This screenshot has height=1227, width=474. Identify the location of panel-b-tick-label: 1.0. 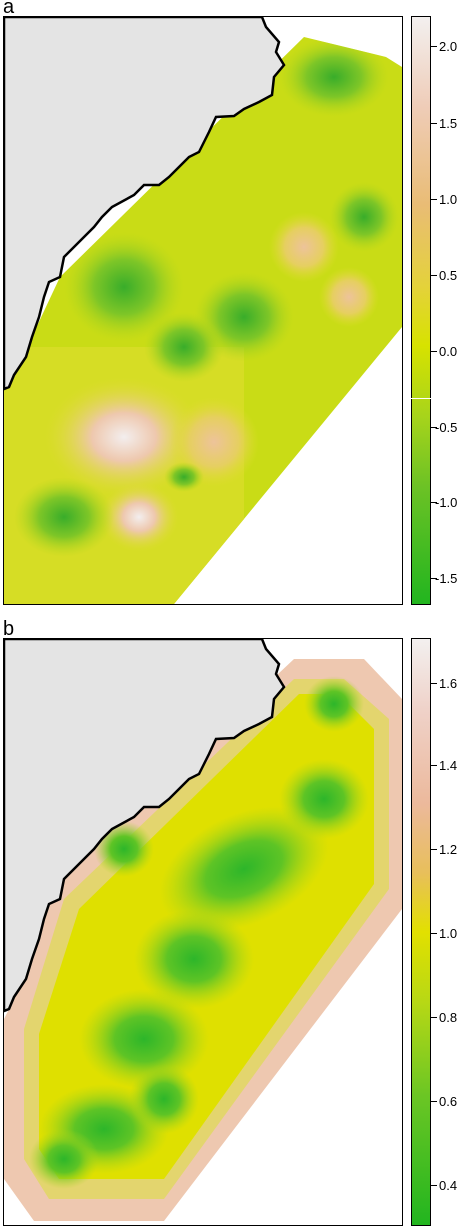
(448, 933).